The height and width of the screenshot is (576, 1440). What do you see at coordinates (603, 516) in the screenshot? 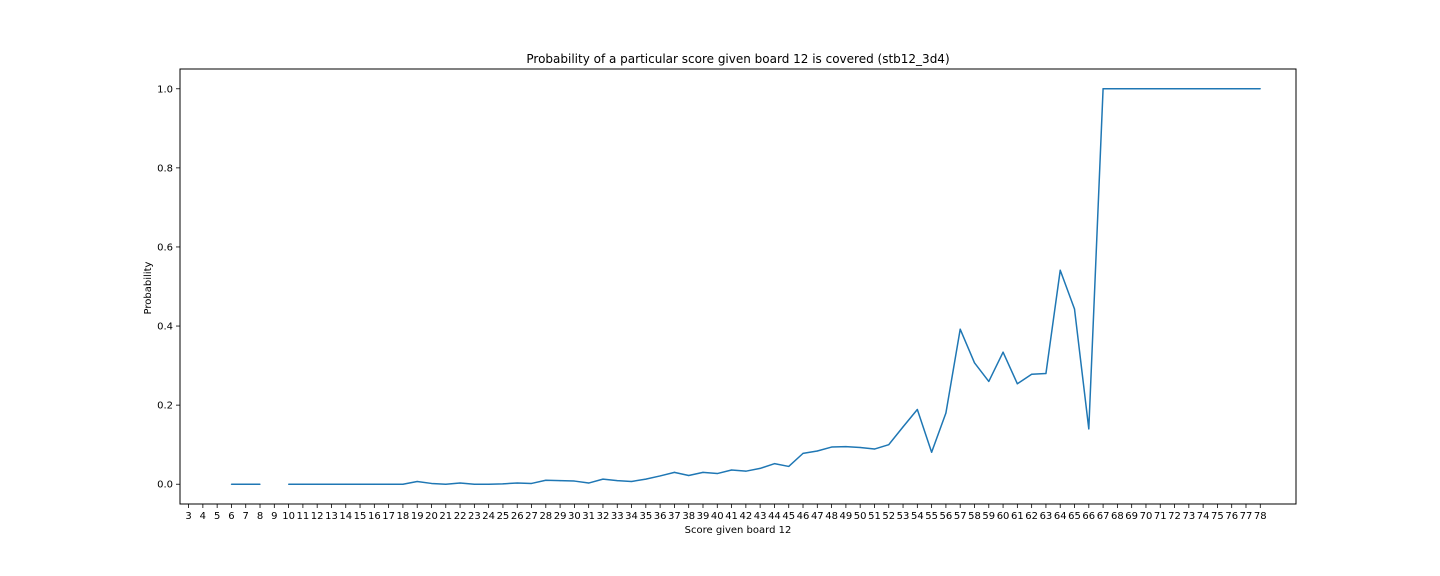
I see `x-tick-label: 32` at bounding box center [603, 516].